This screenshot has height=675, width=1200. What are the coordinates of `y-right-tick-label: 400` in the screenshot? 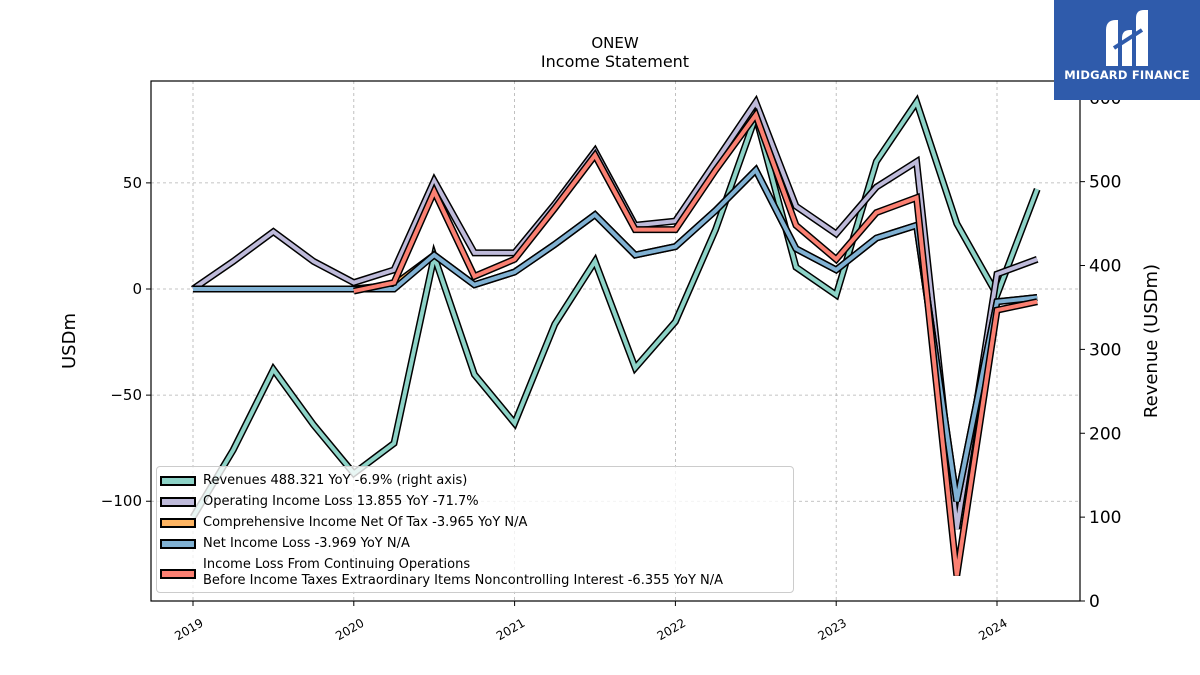 It's located at (1105, 267).